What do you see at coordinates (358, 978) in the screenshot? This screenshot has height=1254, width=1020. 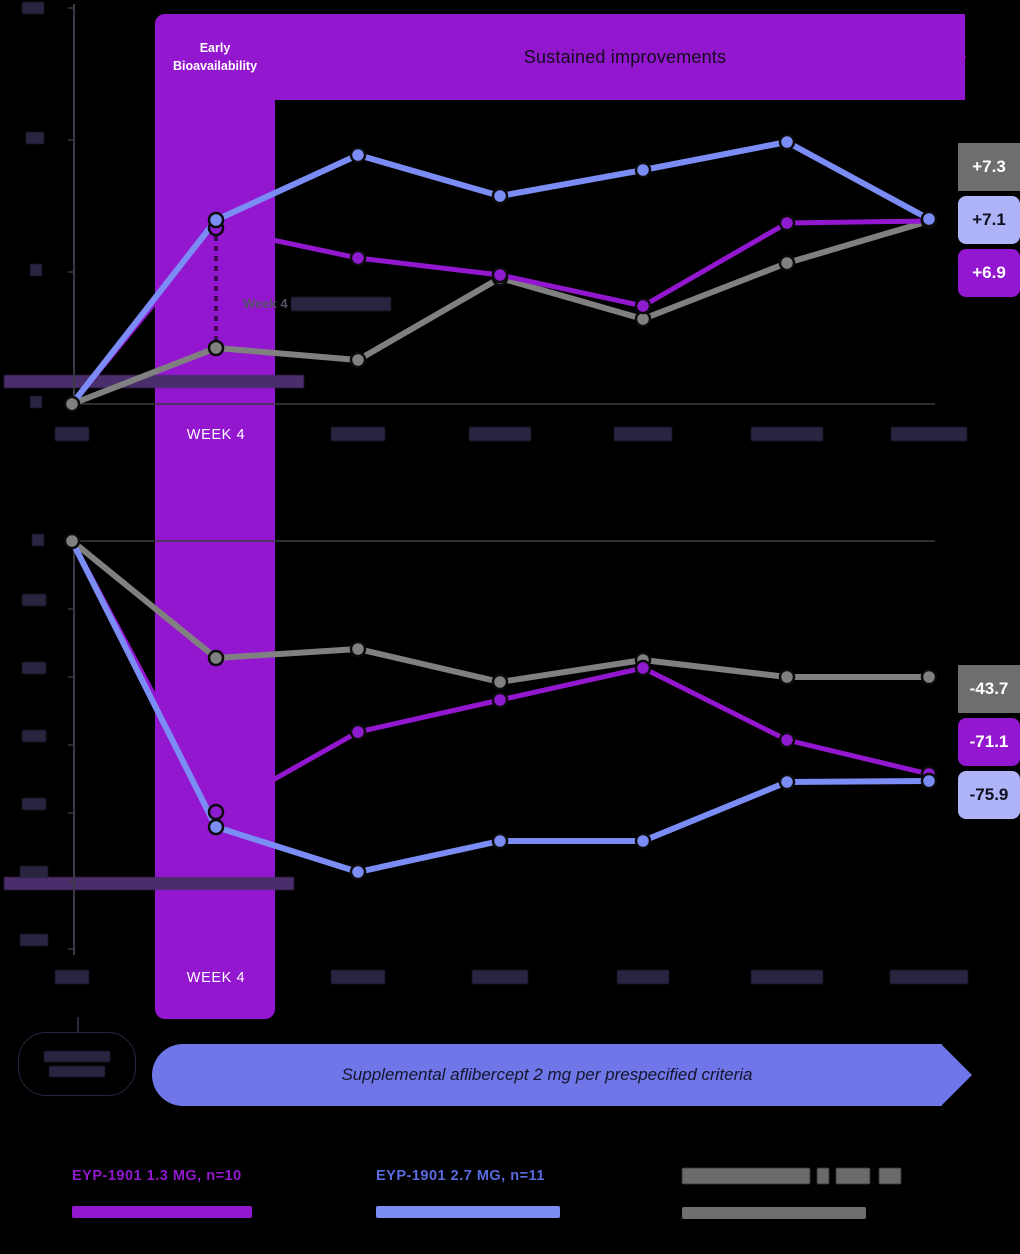 I see `cst-xtick-week8` at bounding box center [358, 978].